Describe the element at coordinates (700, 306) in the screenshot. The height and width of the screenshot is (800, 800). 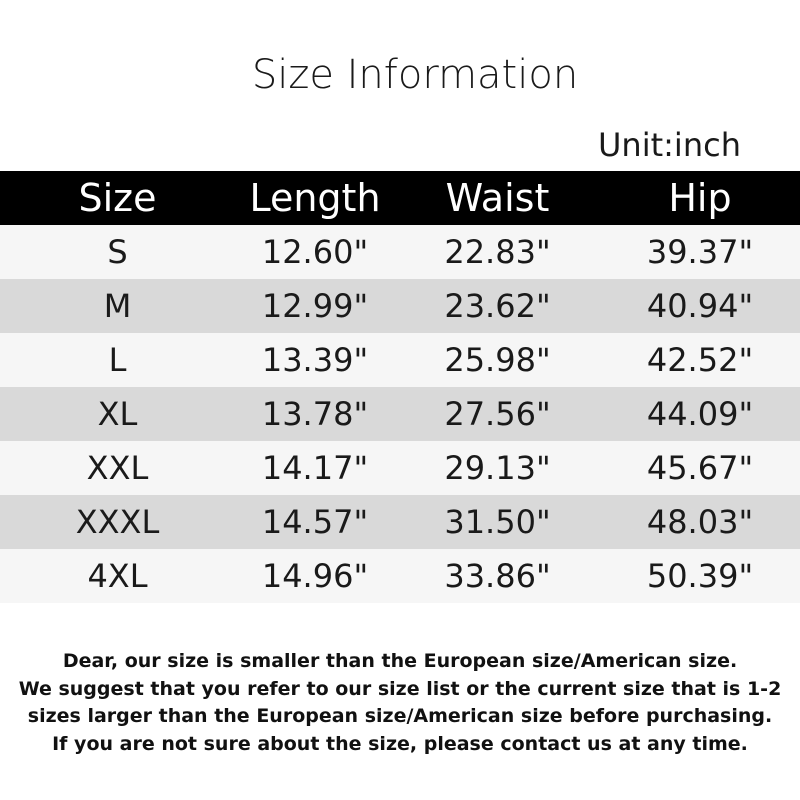
I see `cell-hip: 40.94"` at that location.